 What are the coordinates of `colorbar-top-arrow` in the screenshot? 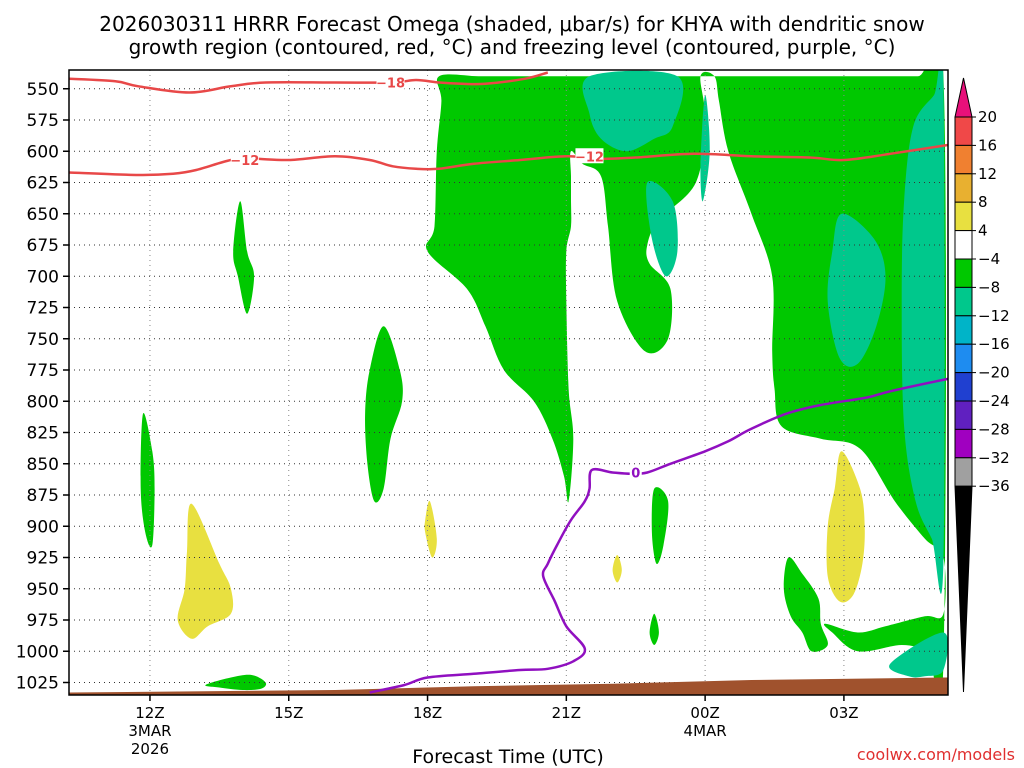 It's located at (963, 97).